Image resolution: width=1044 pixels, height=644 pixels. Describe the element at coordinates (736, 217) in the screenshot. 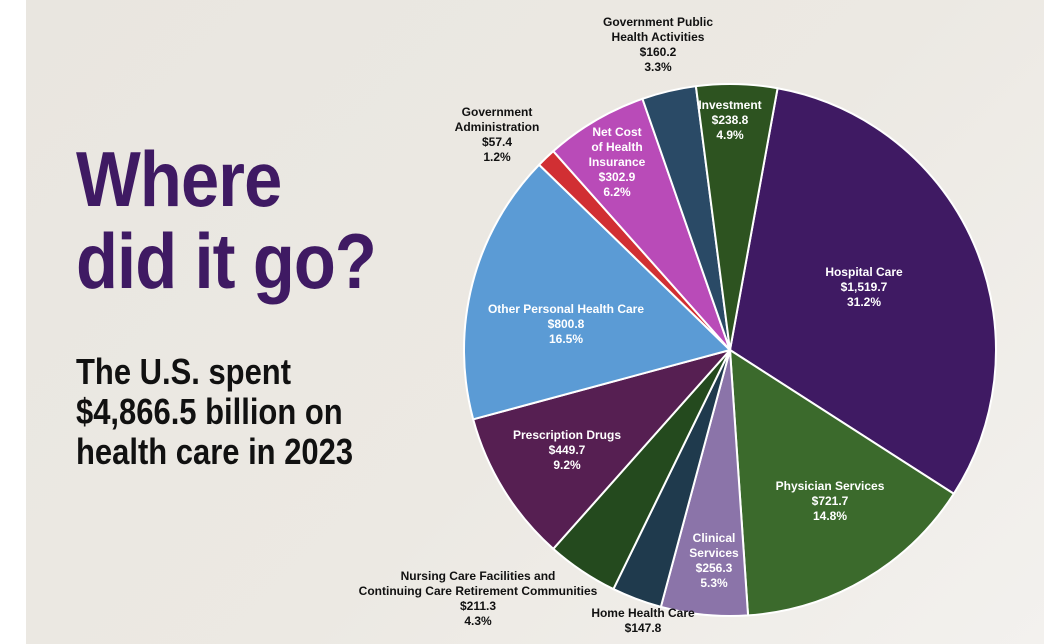

I see `pie-slice-investment` at that location.